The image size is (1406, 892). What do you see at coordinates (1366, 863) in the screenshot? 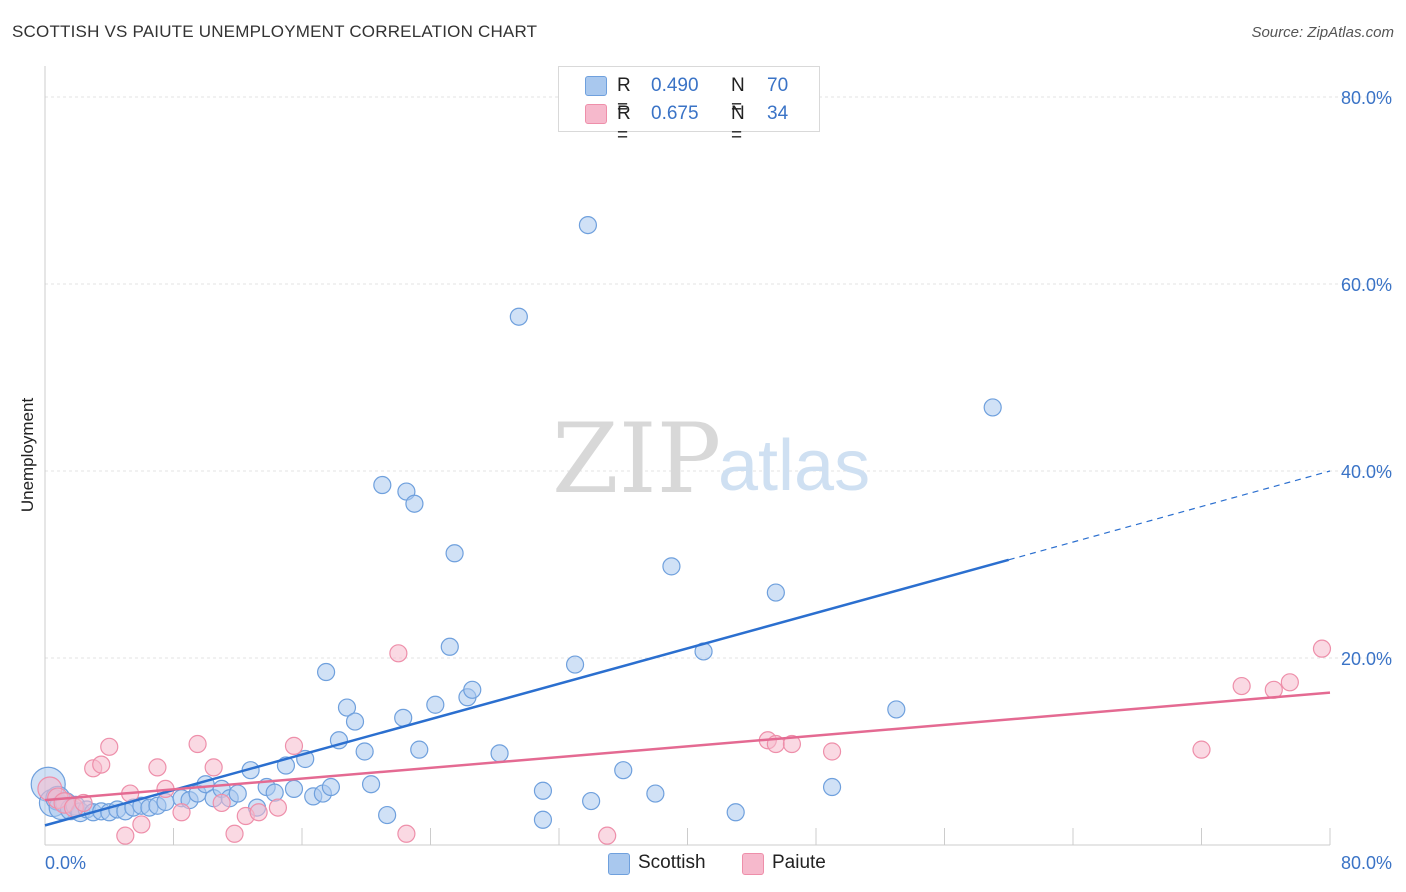
I see `x-tick-label: 80.0%` at bounding box center [1366, 863].